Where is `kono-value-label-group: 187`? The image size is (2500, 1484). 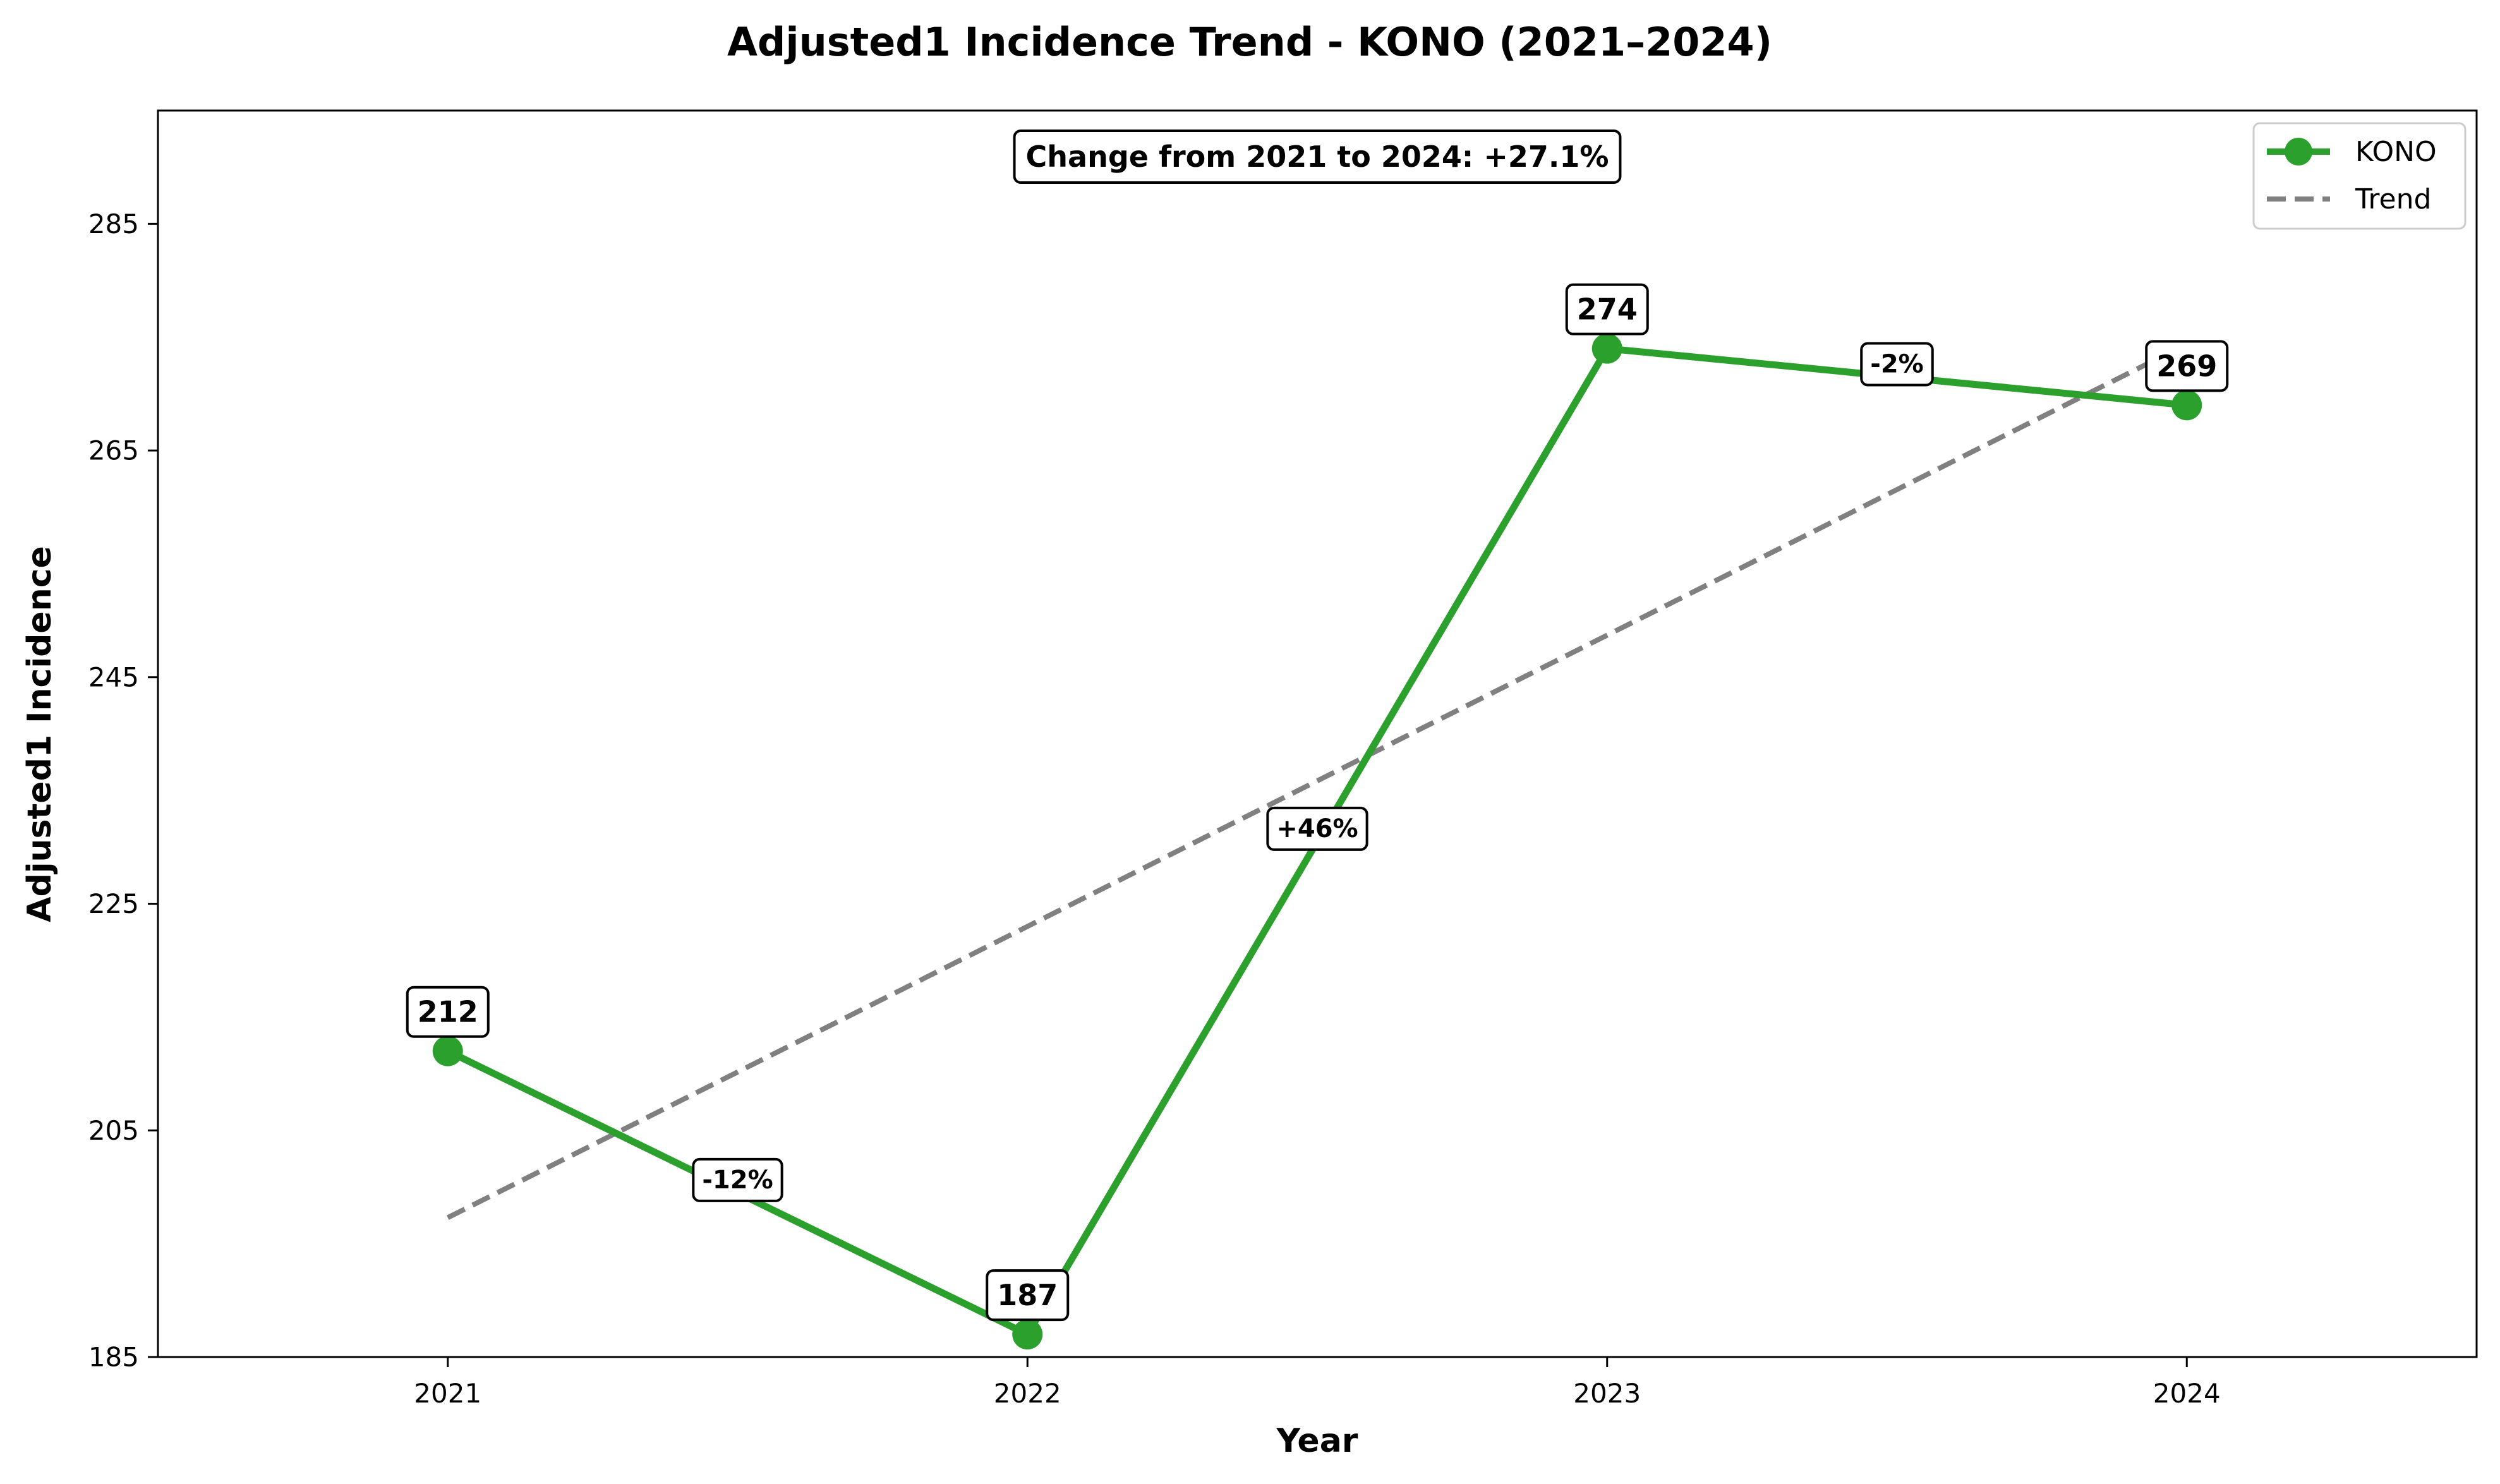 kono-value-label-group: 187 is located at coordinates (1028, 1295).